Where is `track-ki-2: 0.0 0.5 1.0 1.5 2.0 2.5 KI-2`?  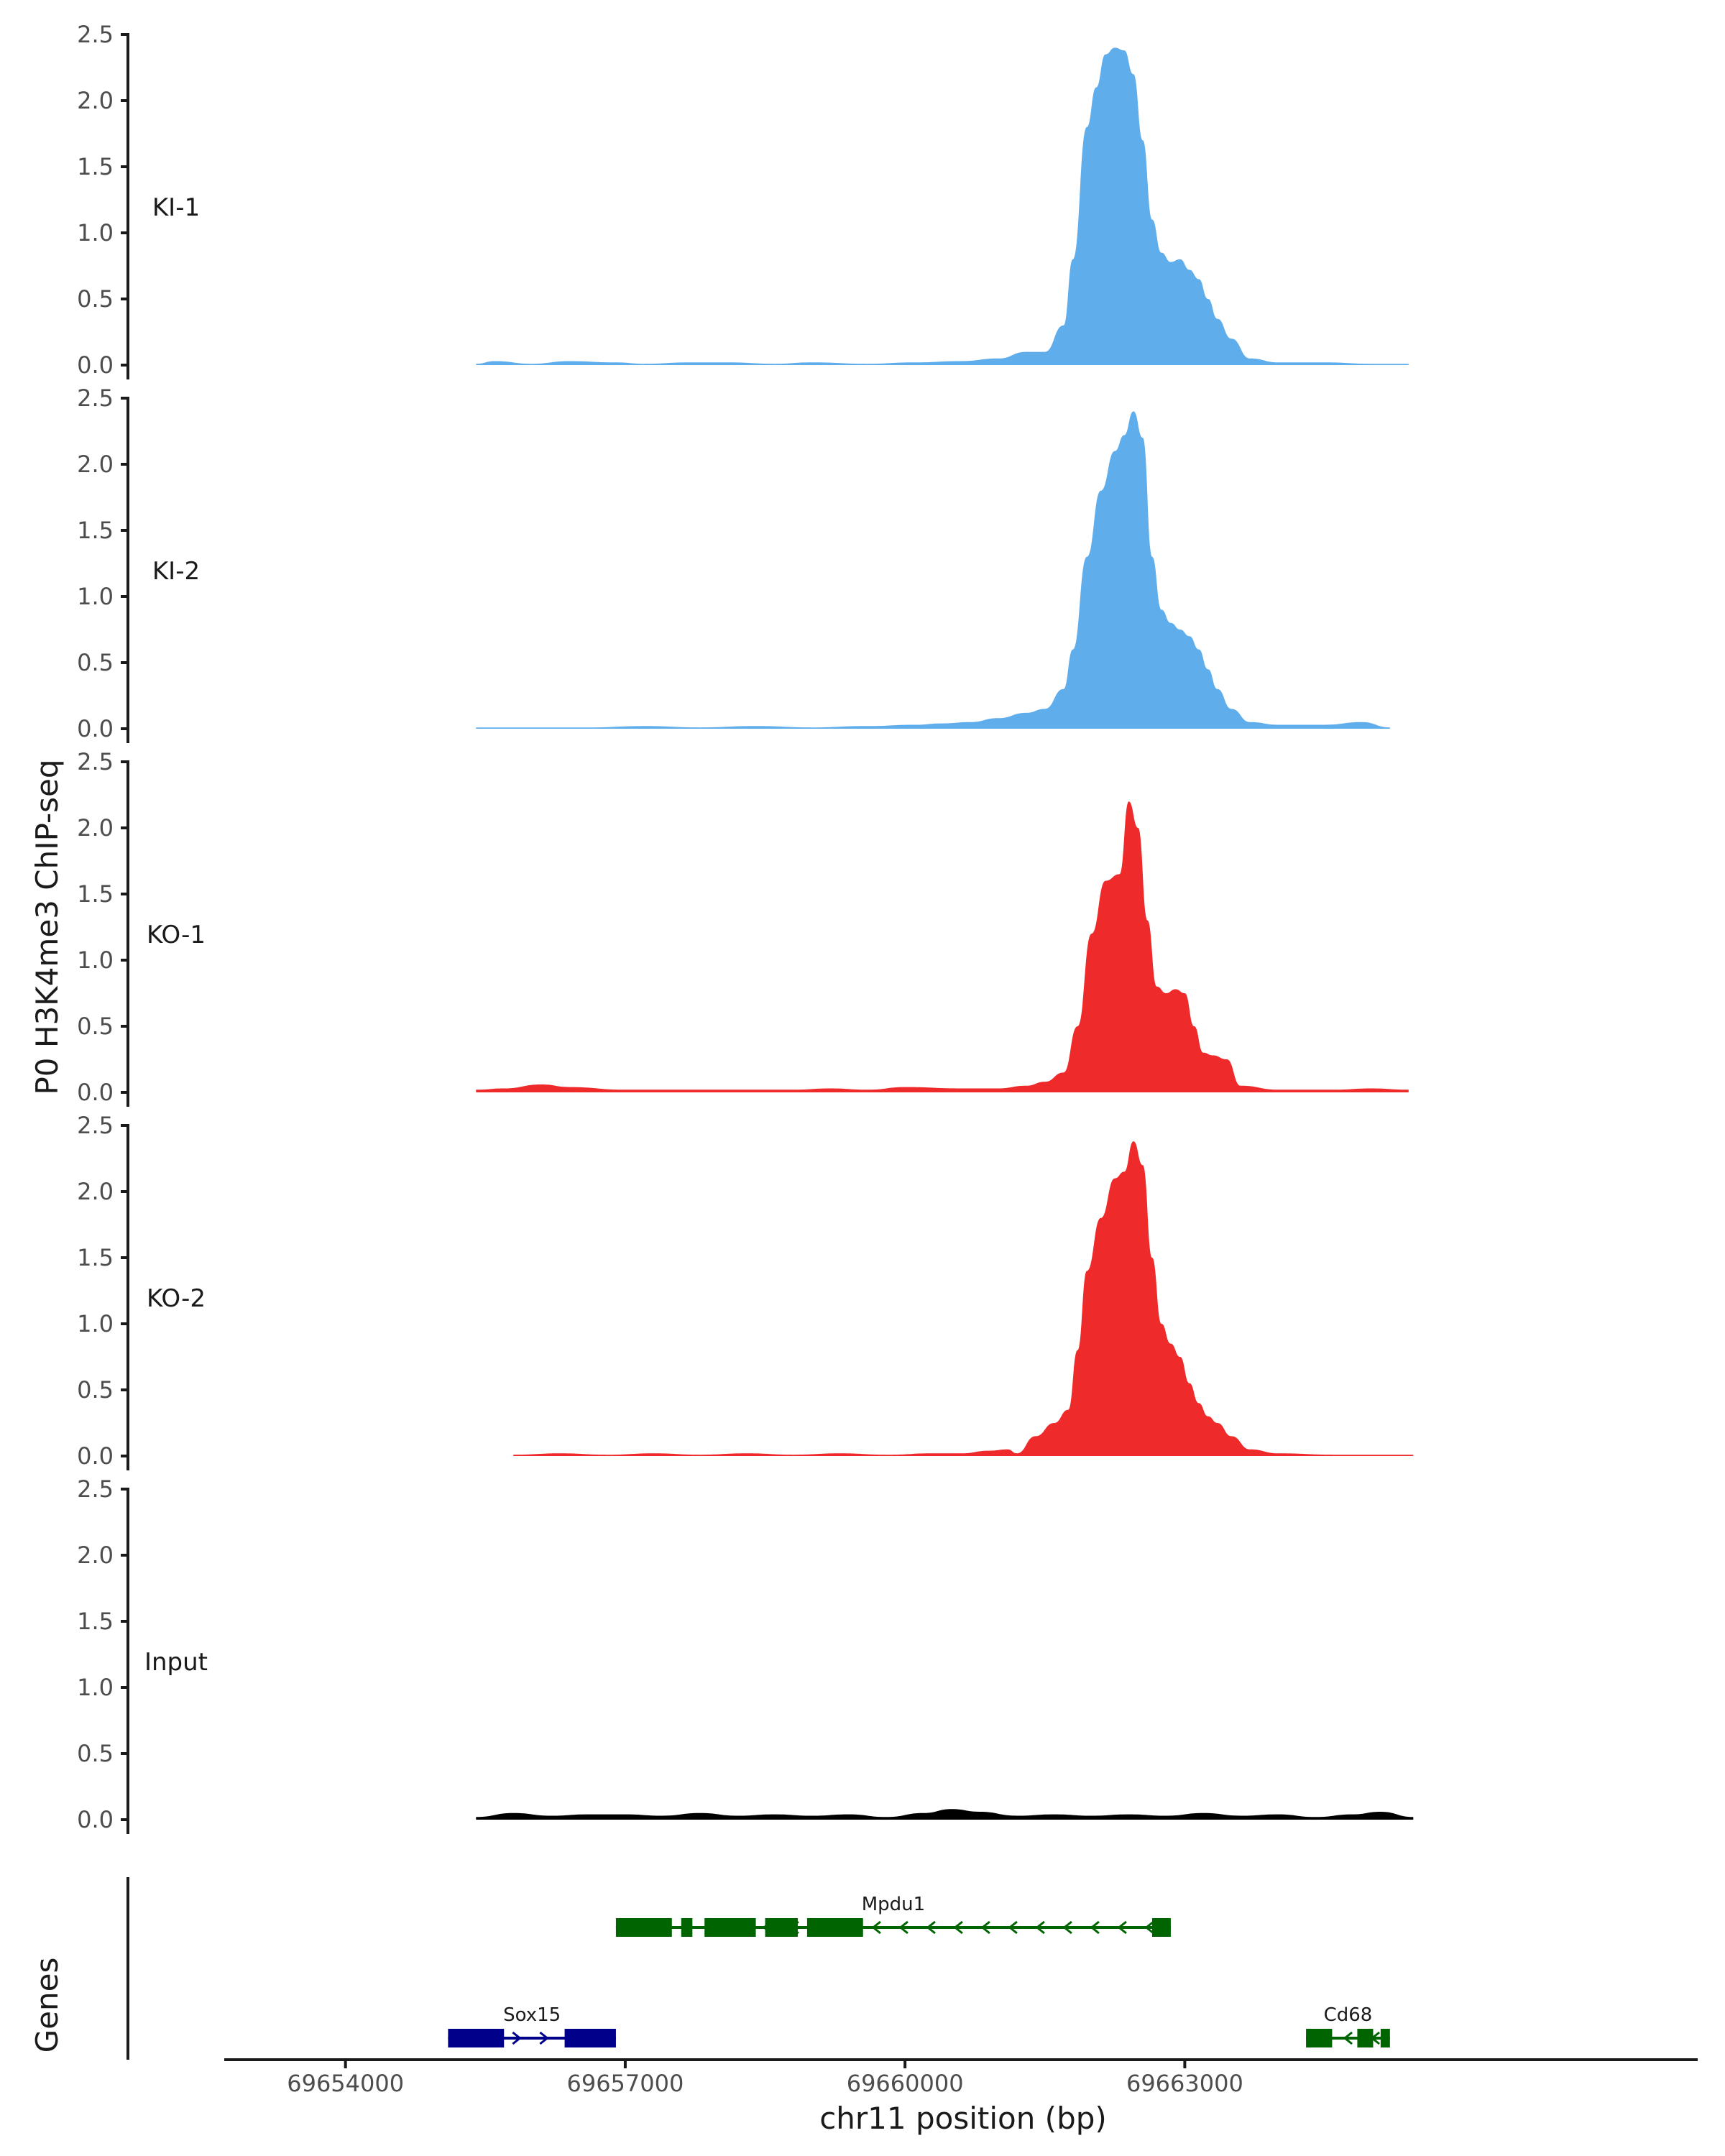 track-ki-2: 0.0 0.5 1.0 1.5 2.0 2.5 KI-2 is located at coordinates (733, 563).